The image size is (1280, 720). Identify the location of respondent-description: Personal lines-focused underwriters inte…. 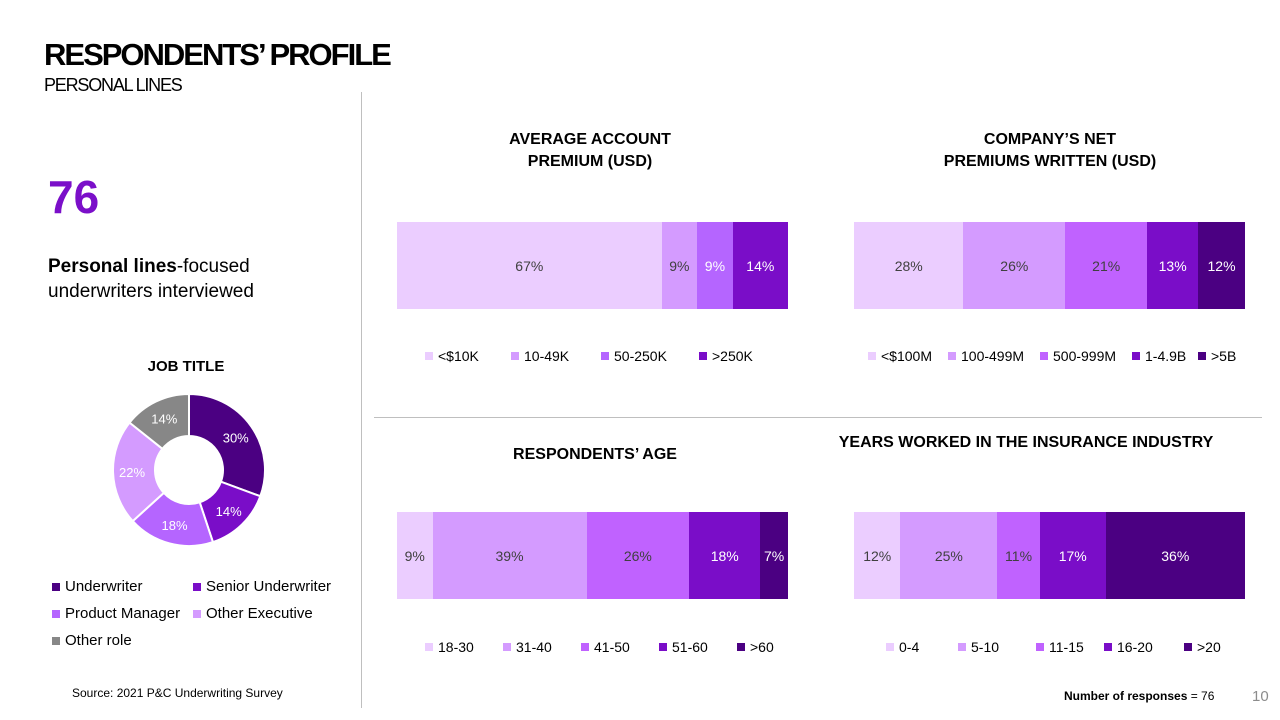
(198, 279).